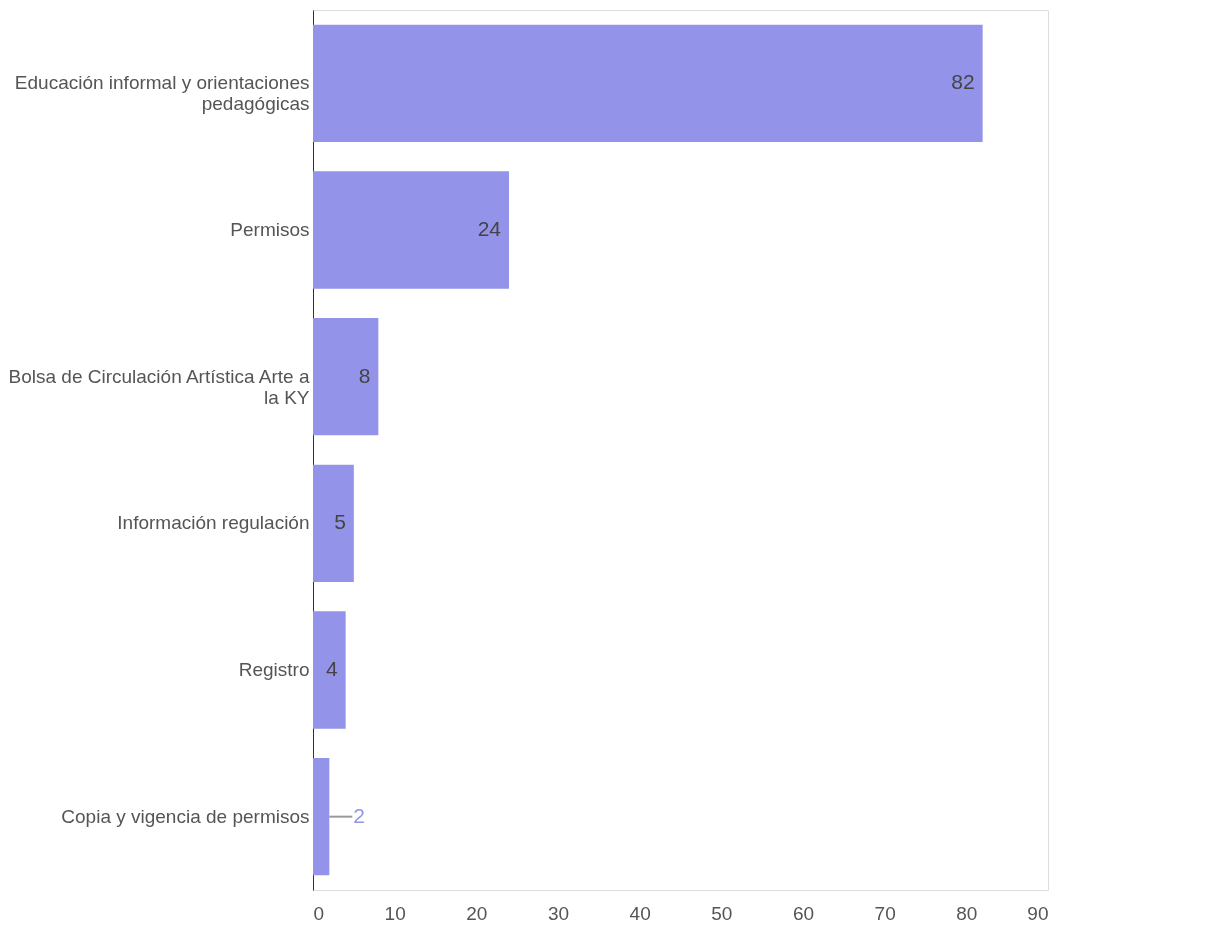  I want to click on x-tick-label: 70, so click(885, 913).